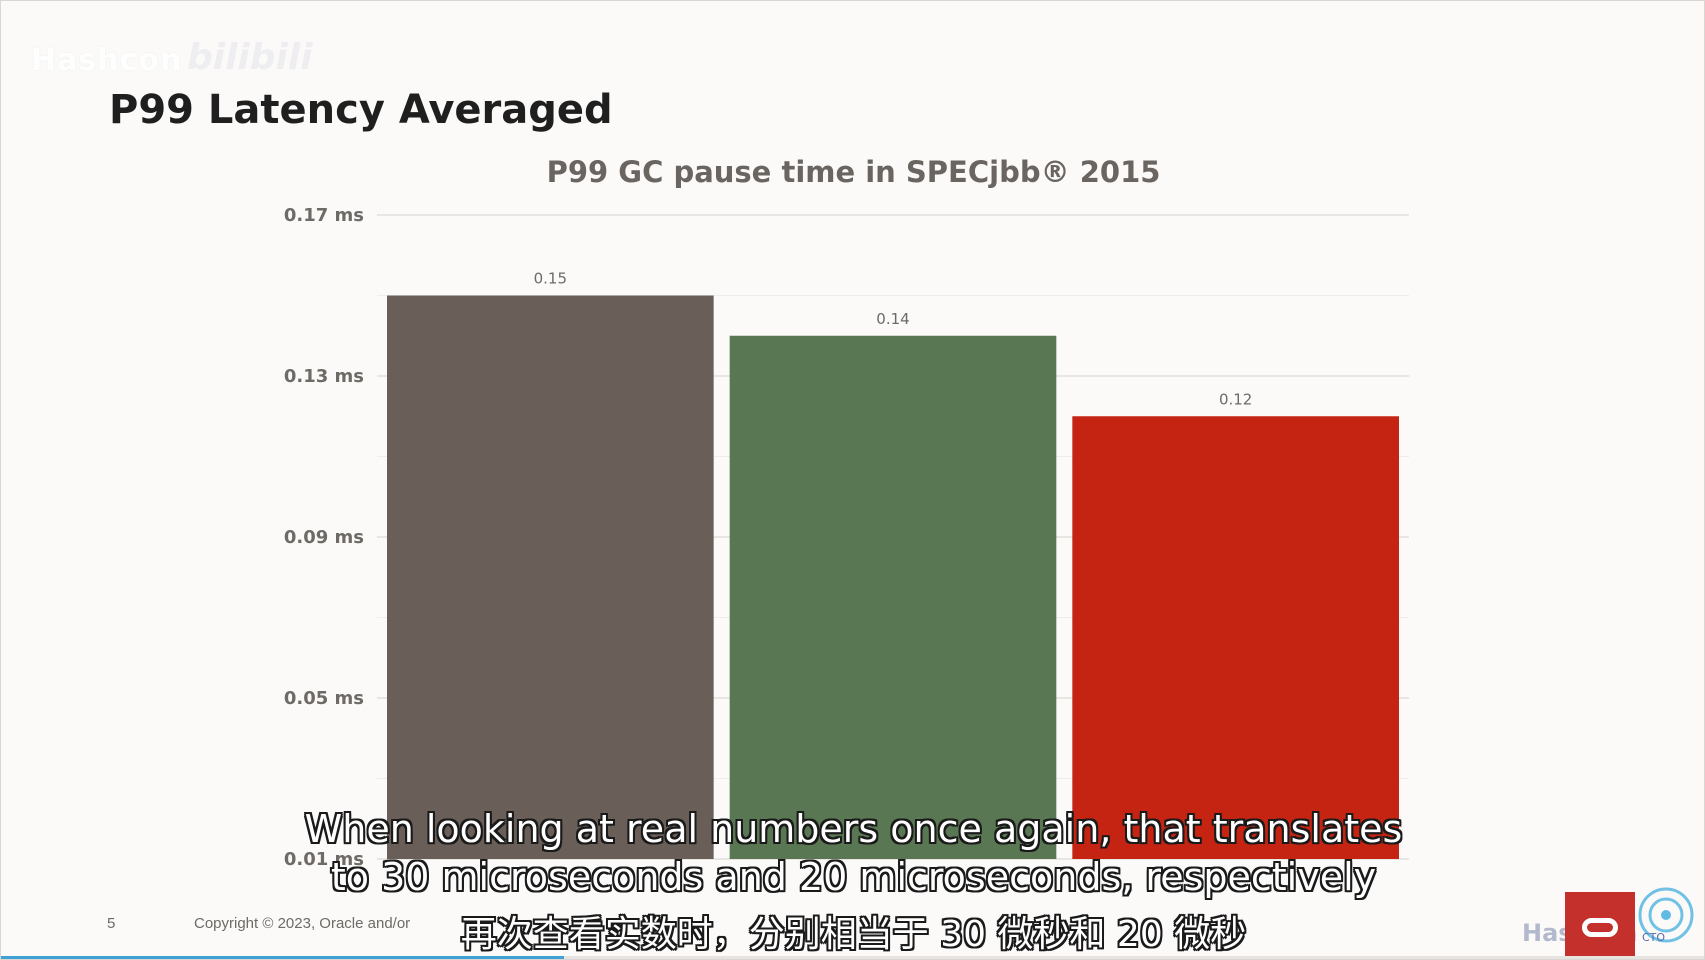 Image resolution: width=1705 pixels, height=960 pixels. Describe the element at coordinates (324, 537) in the screenshot. I see `y-tick-label: 0.09 ms` at that location.